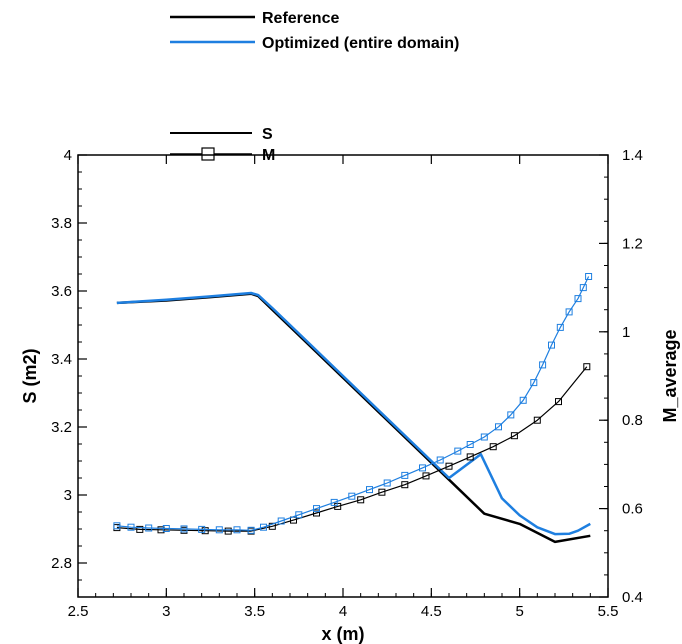 The width and height of the screenshot is (682, 644). Describe the element at coordinates (608, 611) in the screenshot. I see `x-tick-label: 5.5` at that location.